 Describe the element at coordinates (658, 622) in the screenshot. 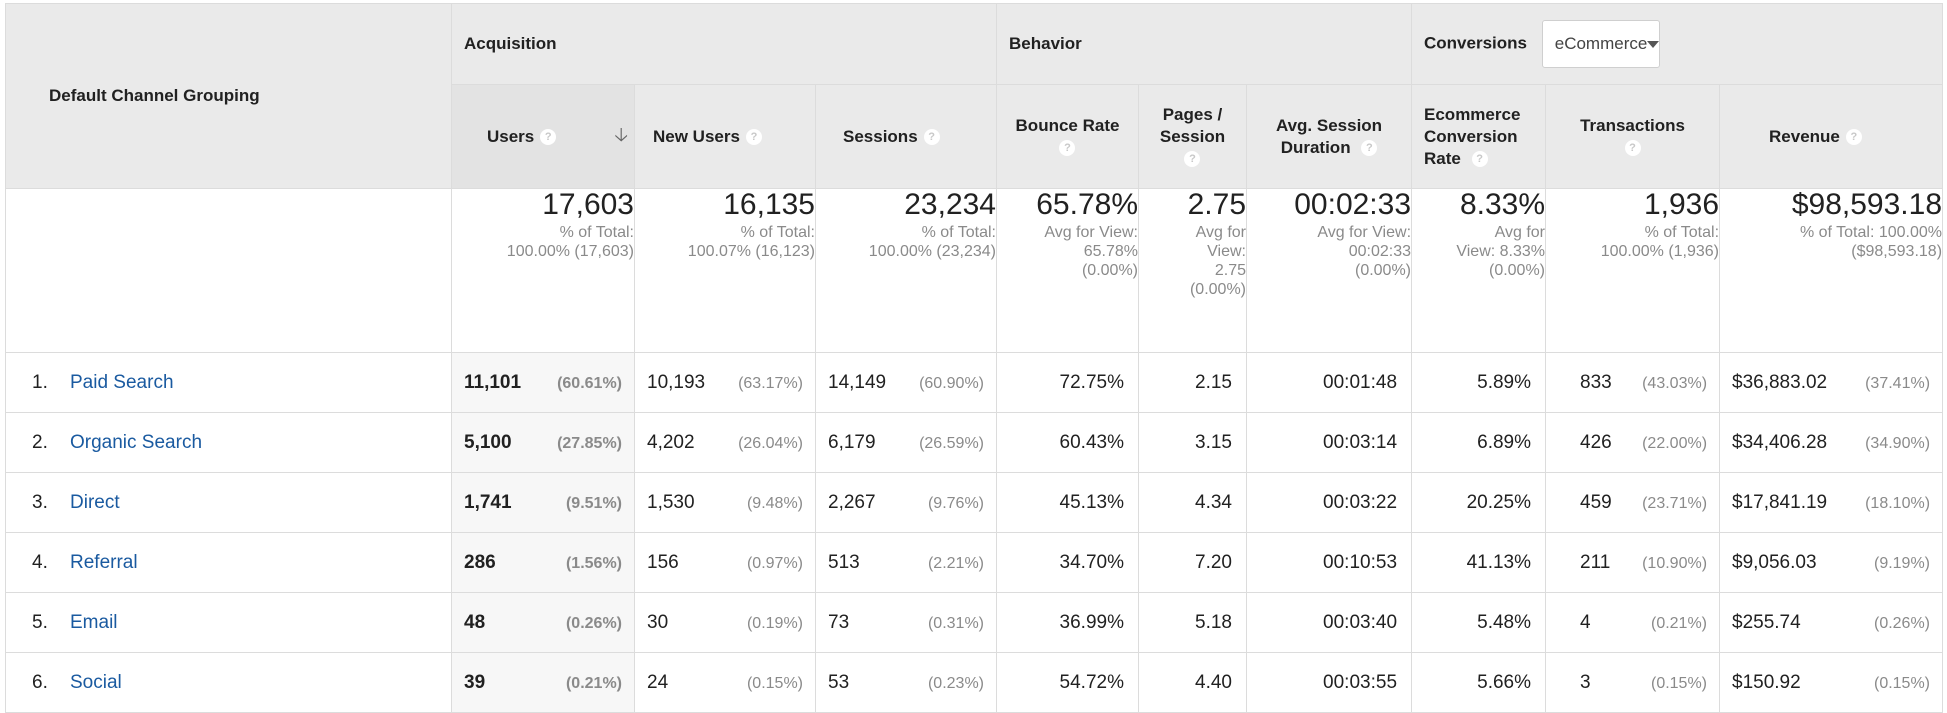

I see `new-users-value: 30` at that location.